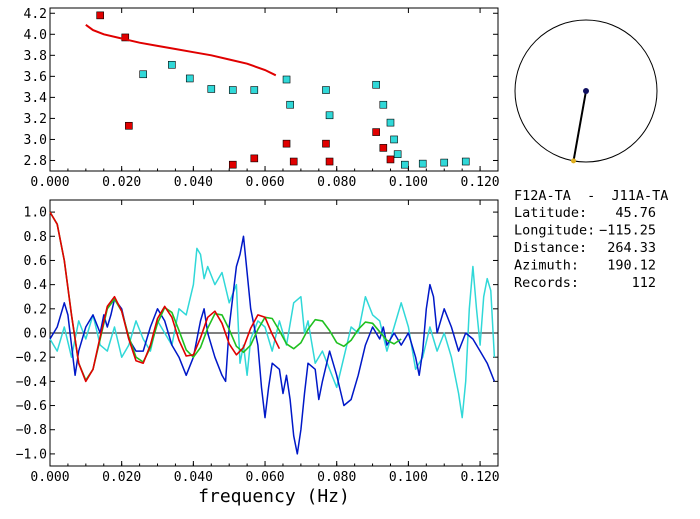 The width and height of the screenshot is (700, 519). What do you see at coordinates (574, 161) in the screenshot?
I see `source-dot` at bounding box center [574, 161].